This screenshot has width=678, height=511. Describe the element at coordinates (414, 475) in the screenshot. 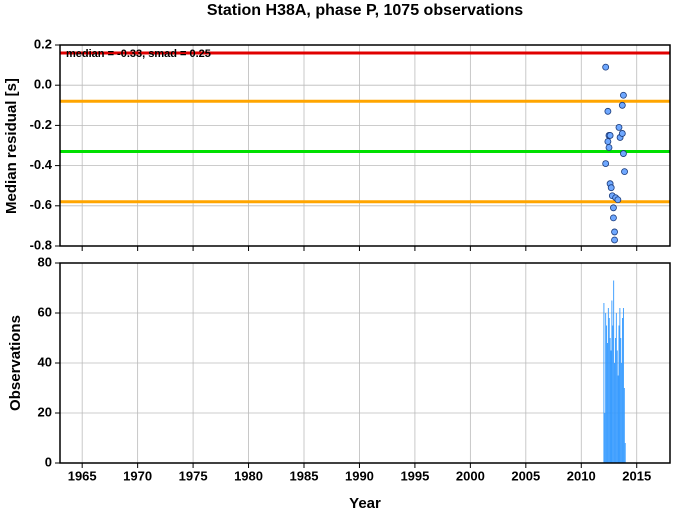

I see `x-tick-label: 1995` at that location.